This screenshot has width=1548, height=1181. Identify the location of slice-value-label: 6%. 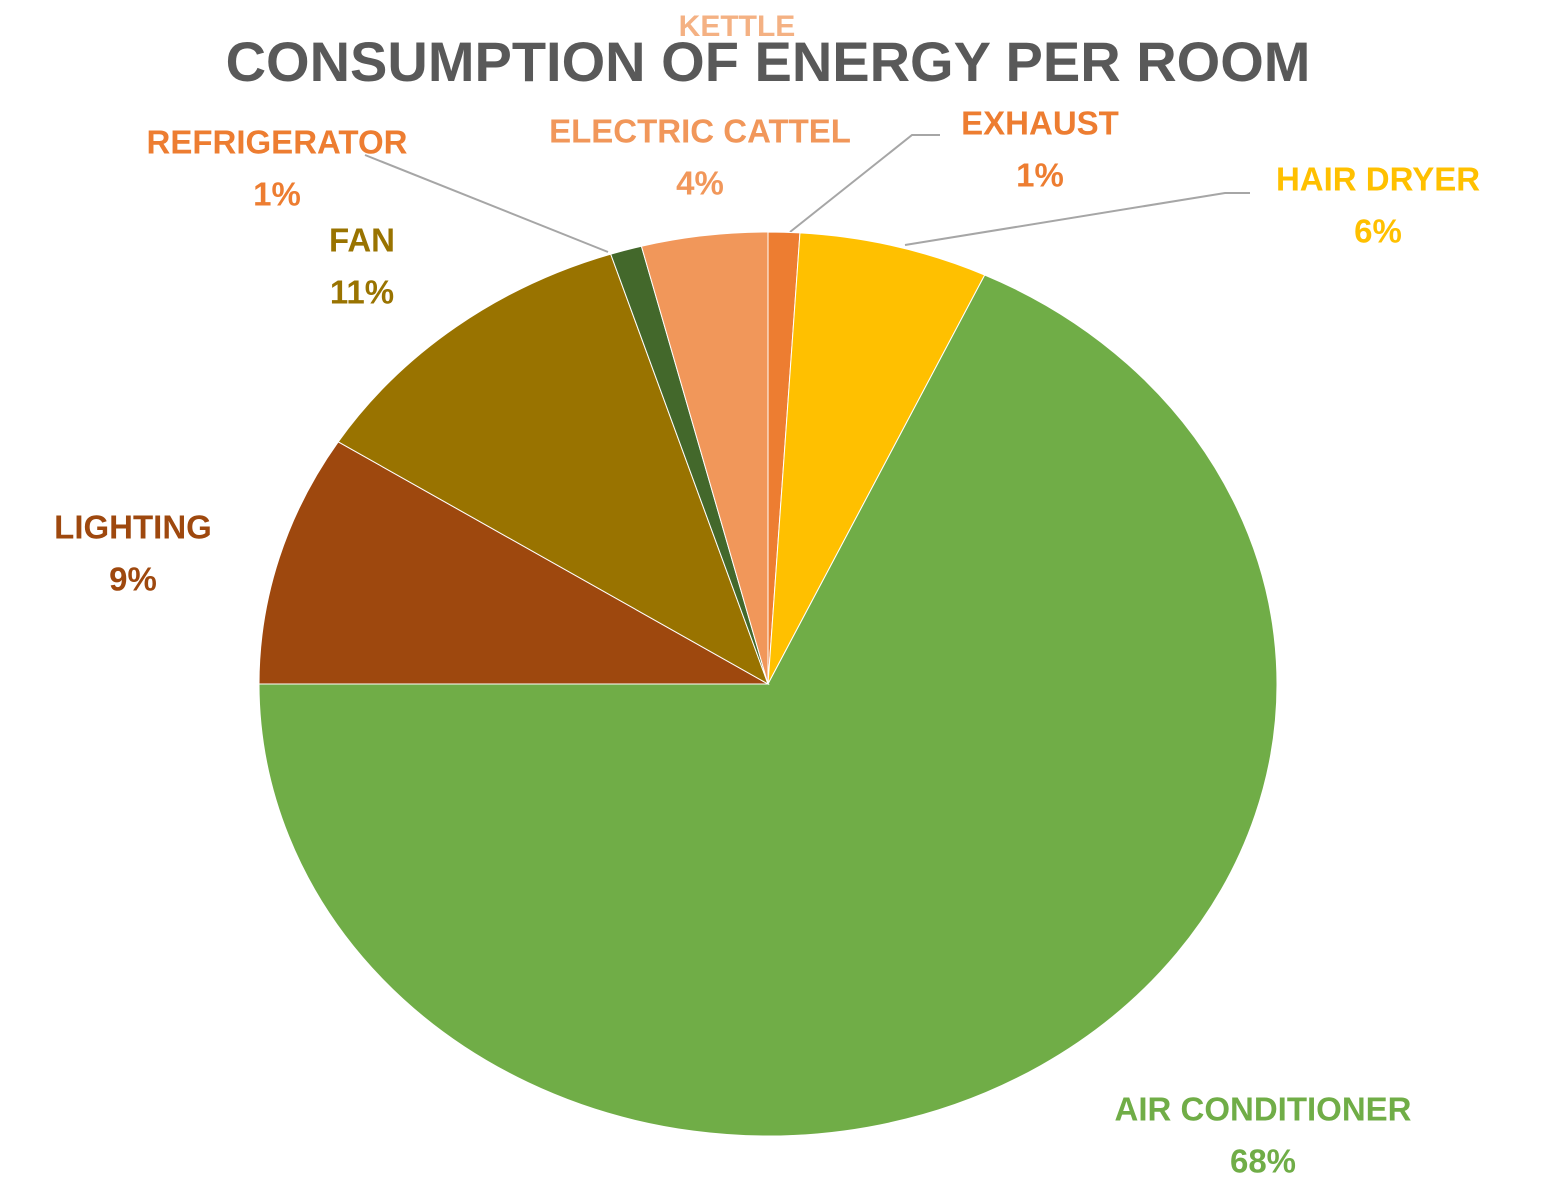
(1378, 231).